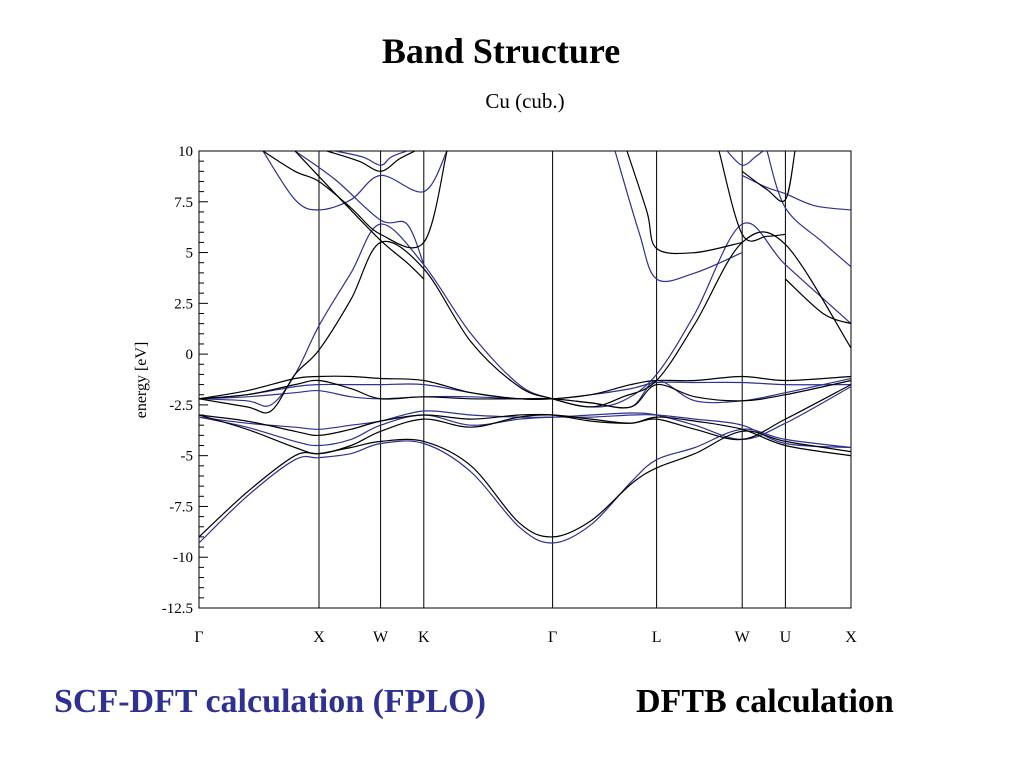  I want to click on y-tick-label: 0, so click(190, 355).